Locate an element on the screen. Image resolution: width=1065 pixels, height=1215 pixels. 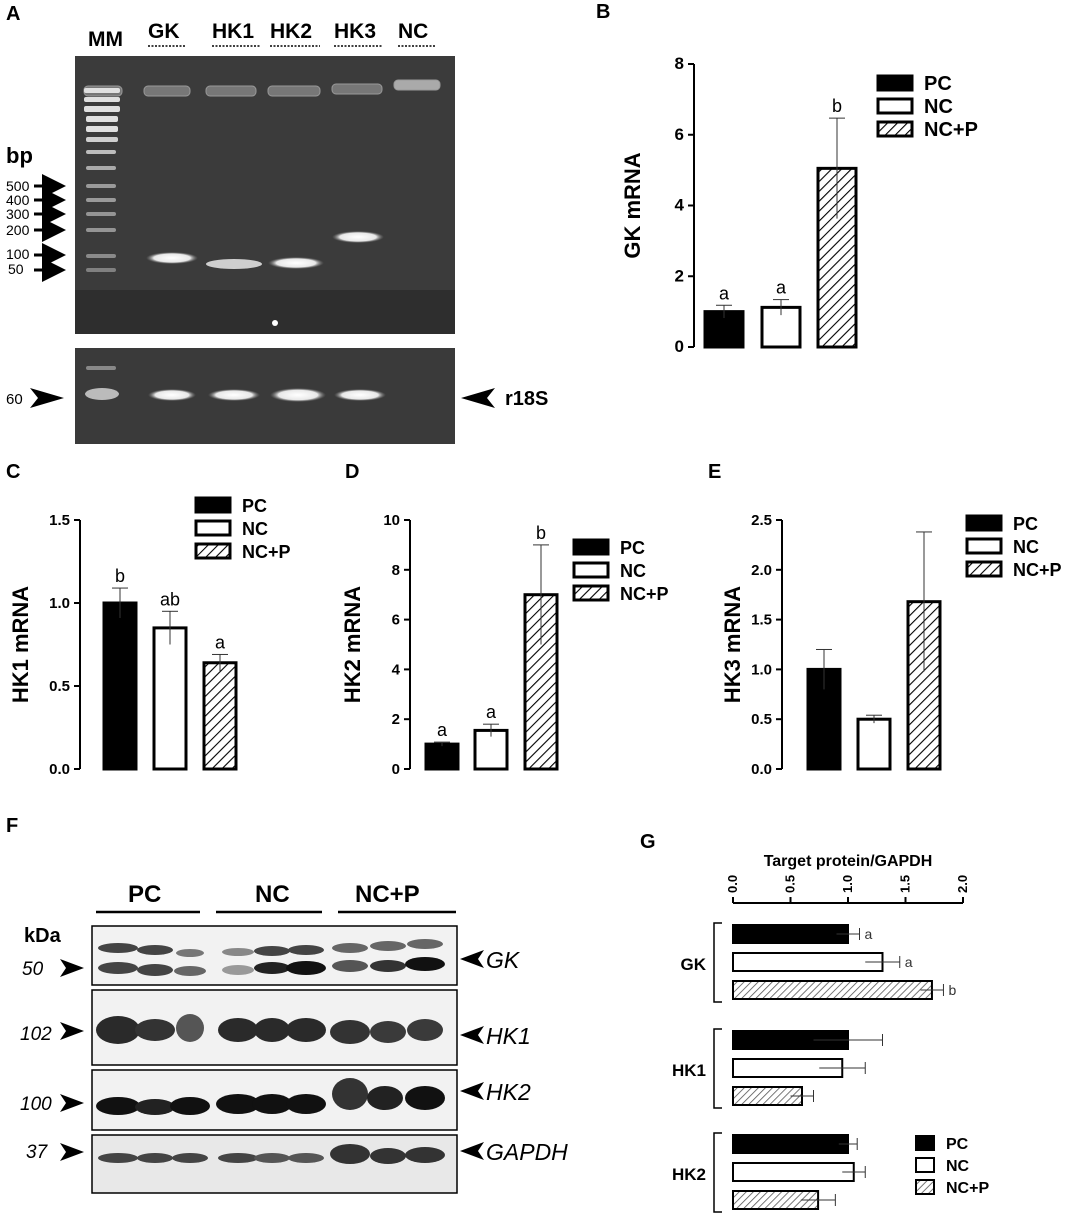
hbar-gk-pc is located at coordinates (790, 934).